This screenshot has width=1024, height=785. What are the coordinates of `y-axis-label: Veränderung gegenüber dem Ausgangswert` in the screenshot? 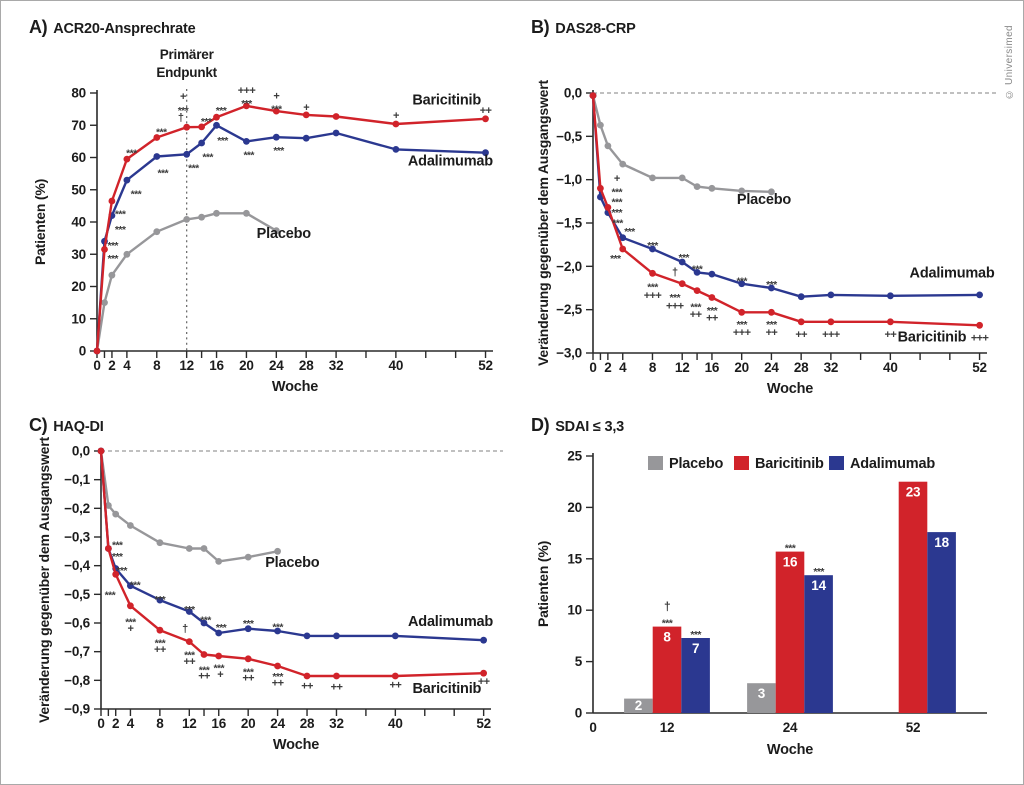 It's located at (543, 222).